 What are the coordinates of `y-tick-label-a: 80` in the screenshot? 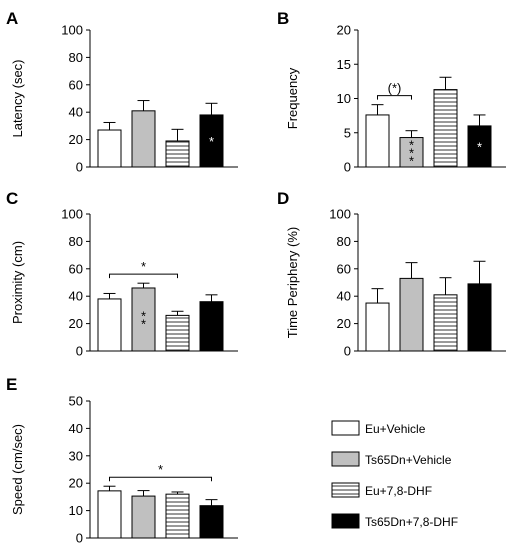 It's located at (76, 57).